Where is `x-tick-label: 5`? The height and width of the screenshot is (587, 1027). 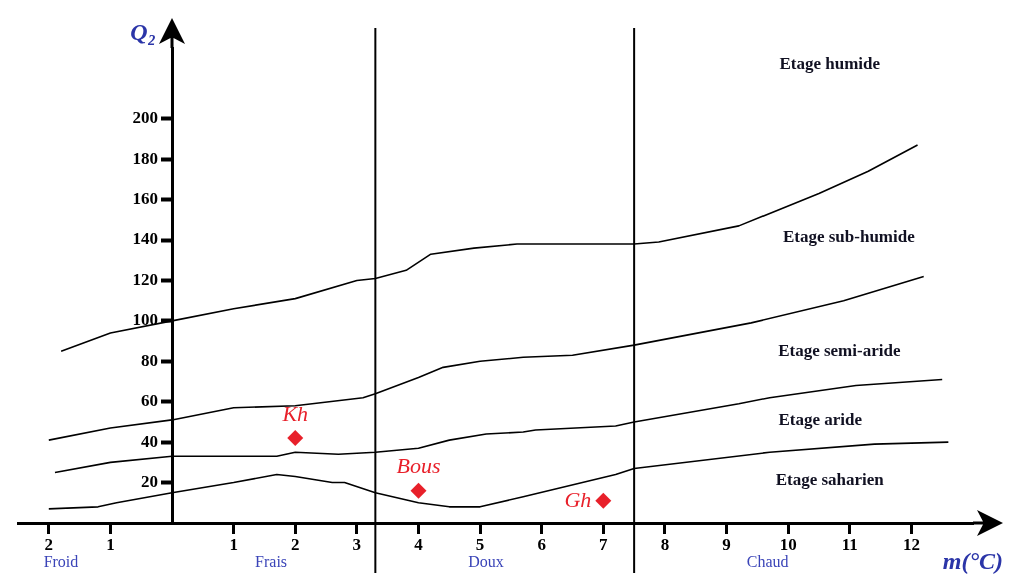
x-tick-label: 5 is located at coordinates (480, 544).